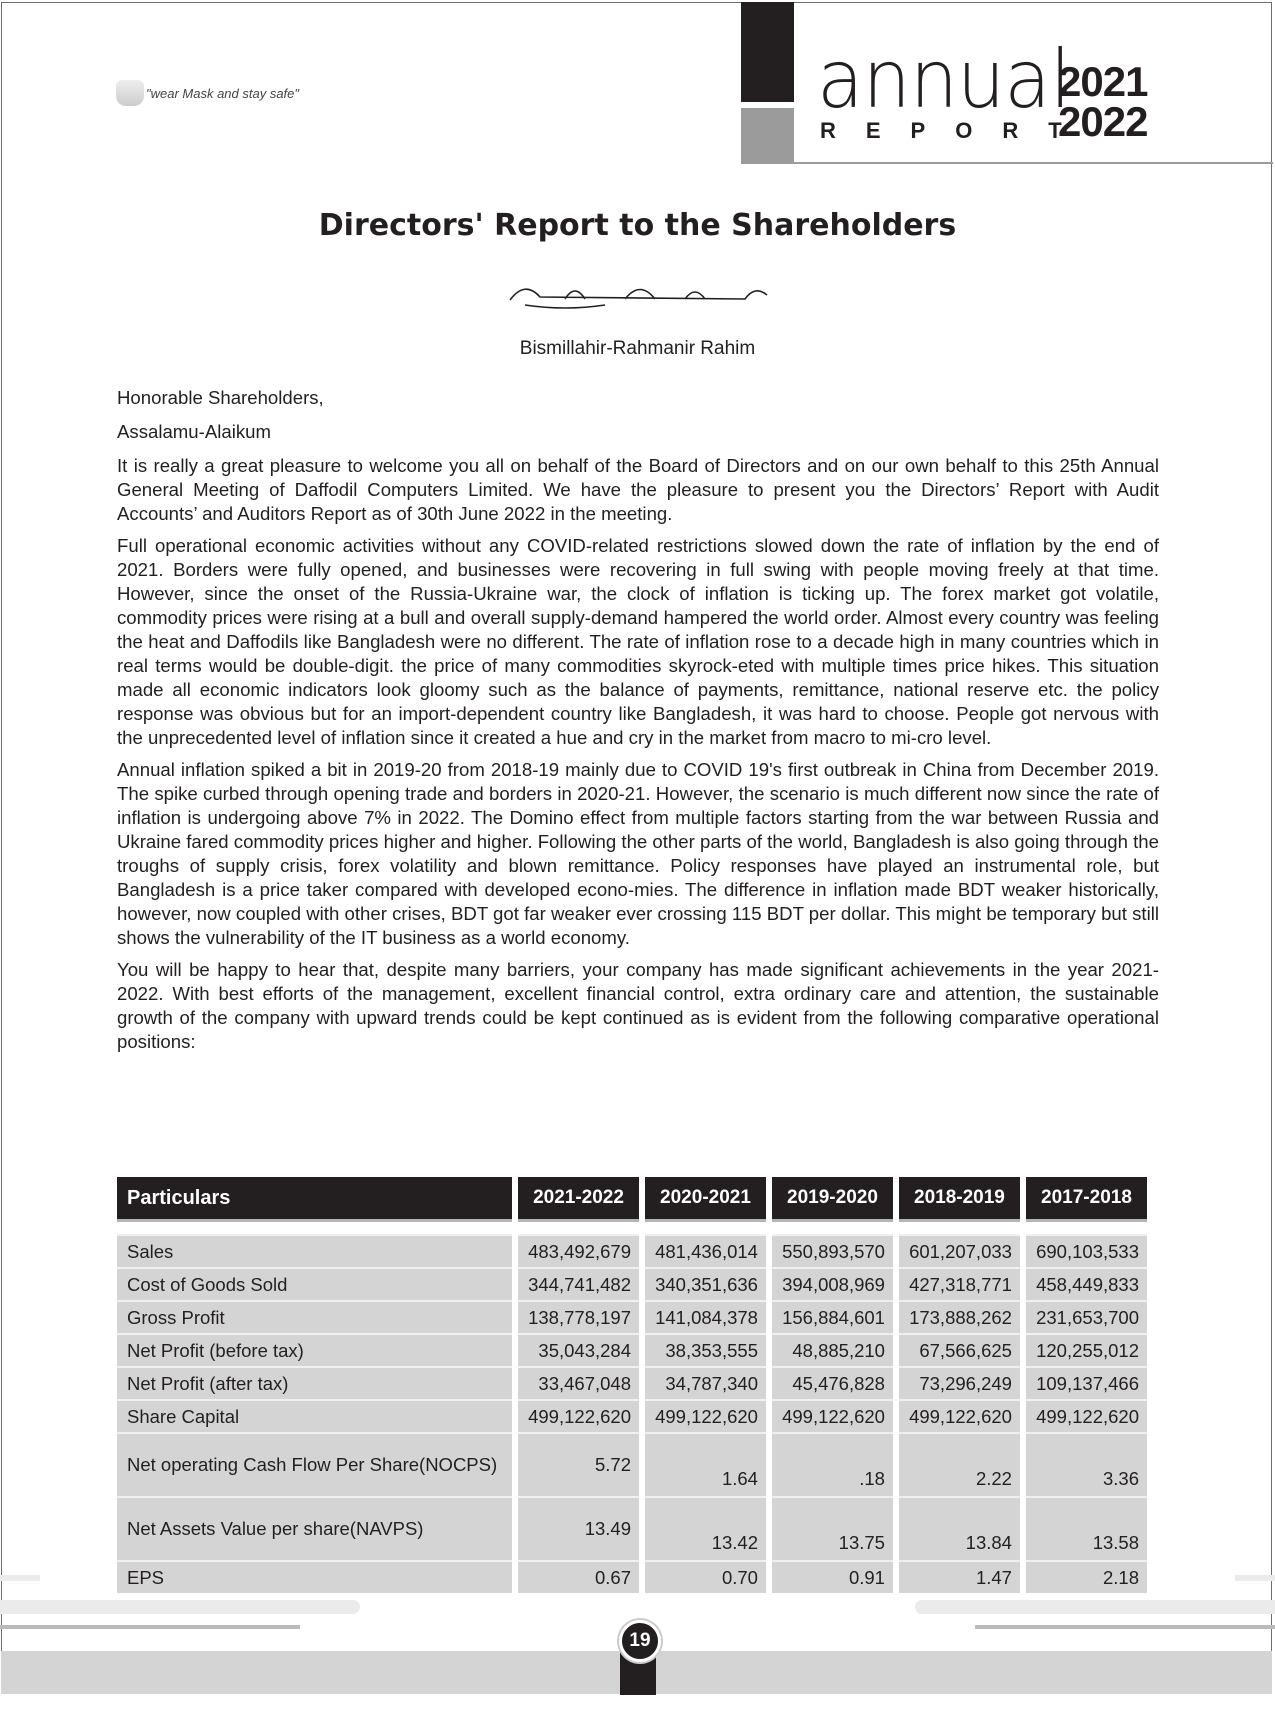 The width and height of the screenshot is (1275, 1710). What do you see at coordinates (1086, 1250) in the screenshot?
I see `cell-value: 690,103,533` at bounding box center [1086, 1250].